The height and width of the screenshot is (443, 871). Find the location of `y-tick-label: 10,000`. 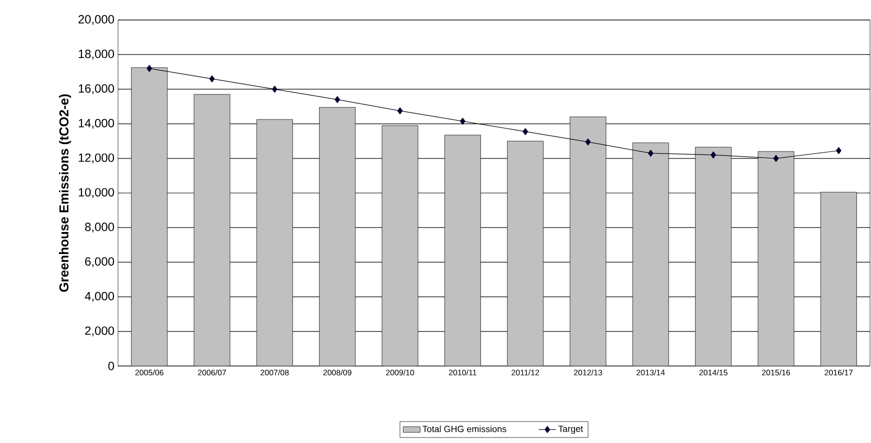

y-tick-label: 10,000 is located at coordinates (96, 193).